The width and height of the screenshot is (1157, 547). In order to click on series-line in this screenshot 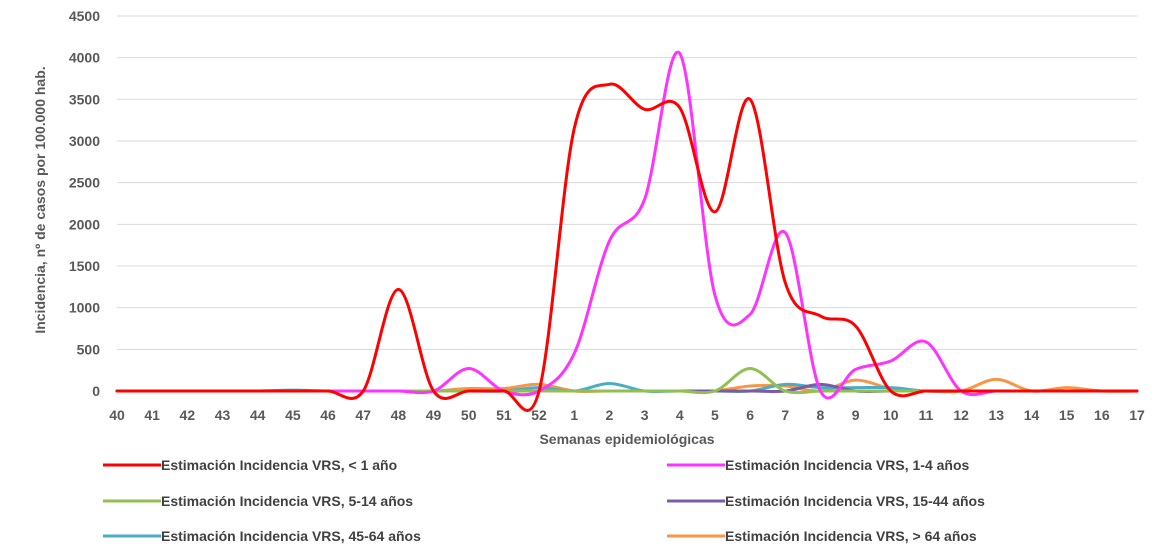, I will do `click(627, 381)`.